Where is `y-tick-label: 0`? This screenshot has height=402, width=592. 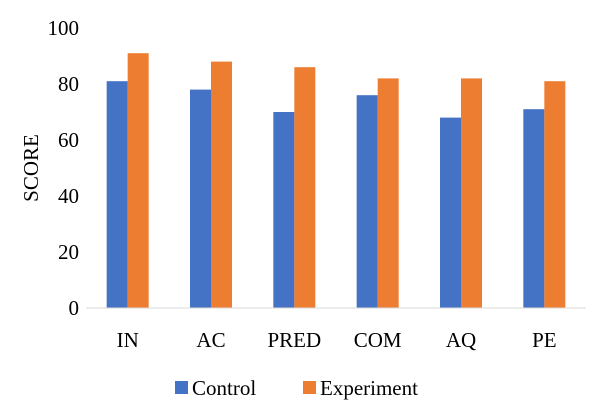
y-tick-label: 0 is located at coordinates (74, 308).